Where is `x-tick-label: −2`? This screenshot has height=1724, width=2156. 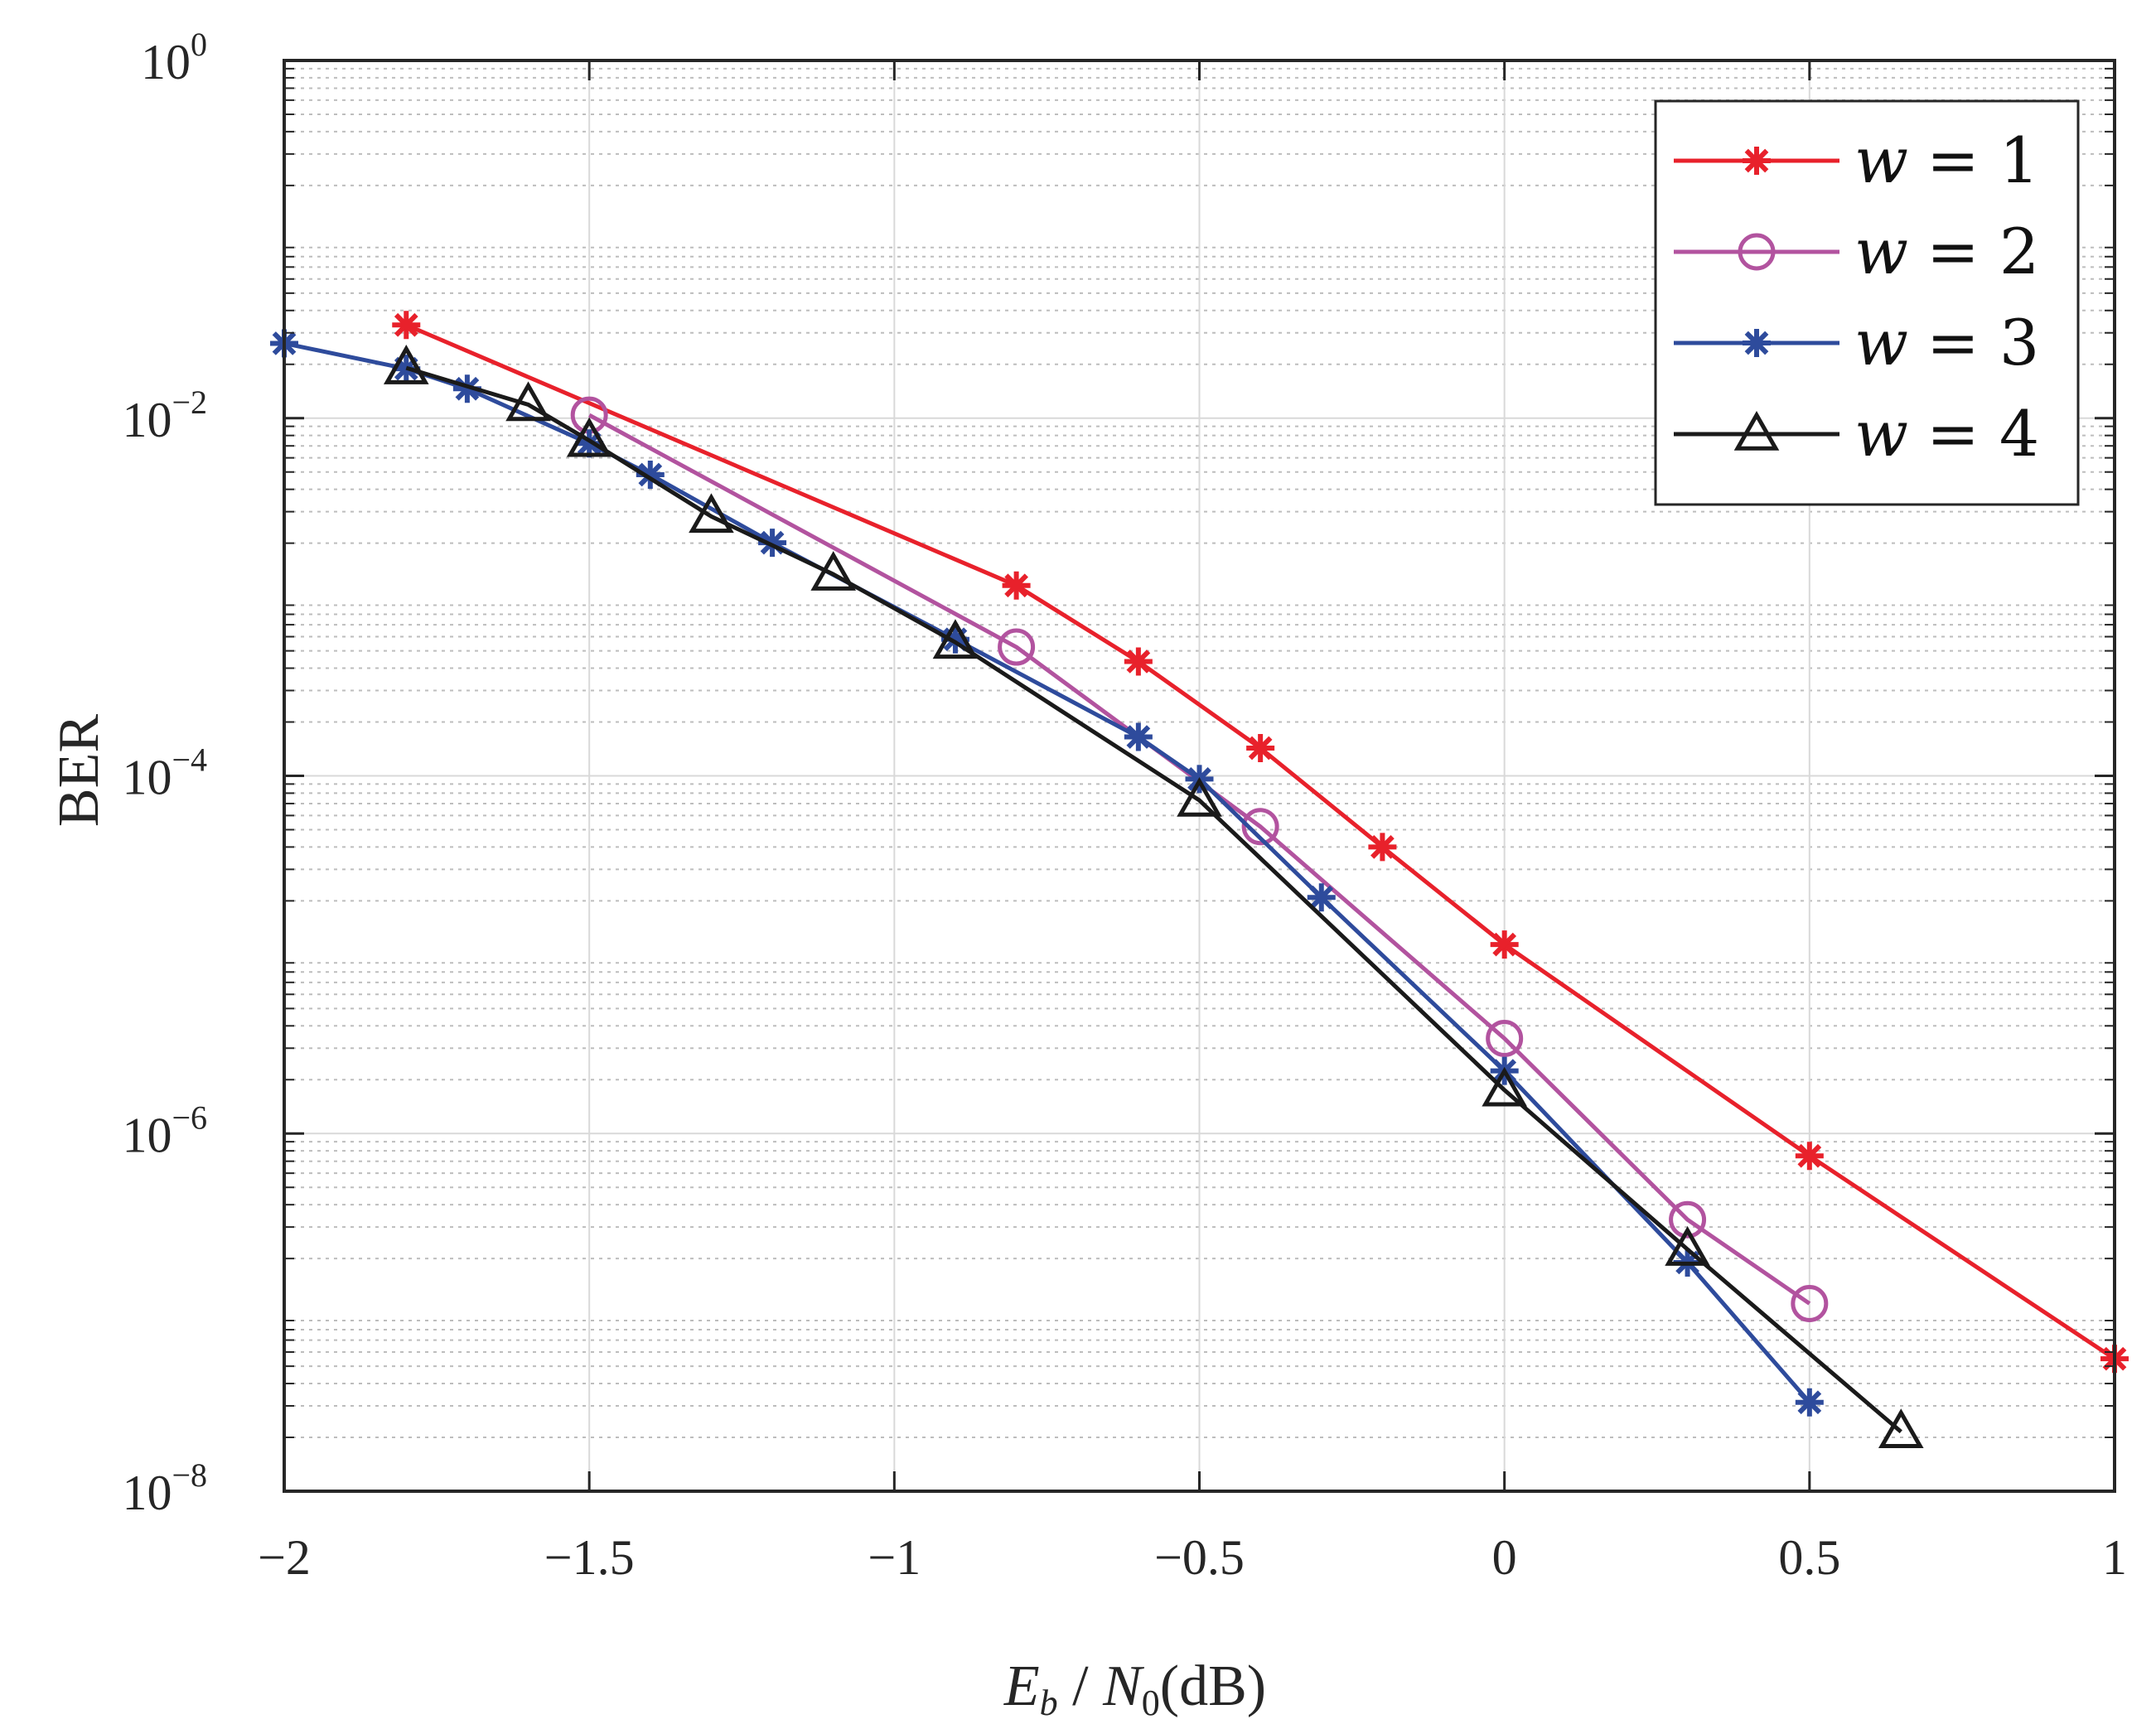
x-tick-label: −2 is located at coordinates (284, 1557).